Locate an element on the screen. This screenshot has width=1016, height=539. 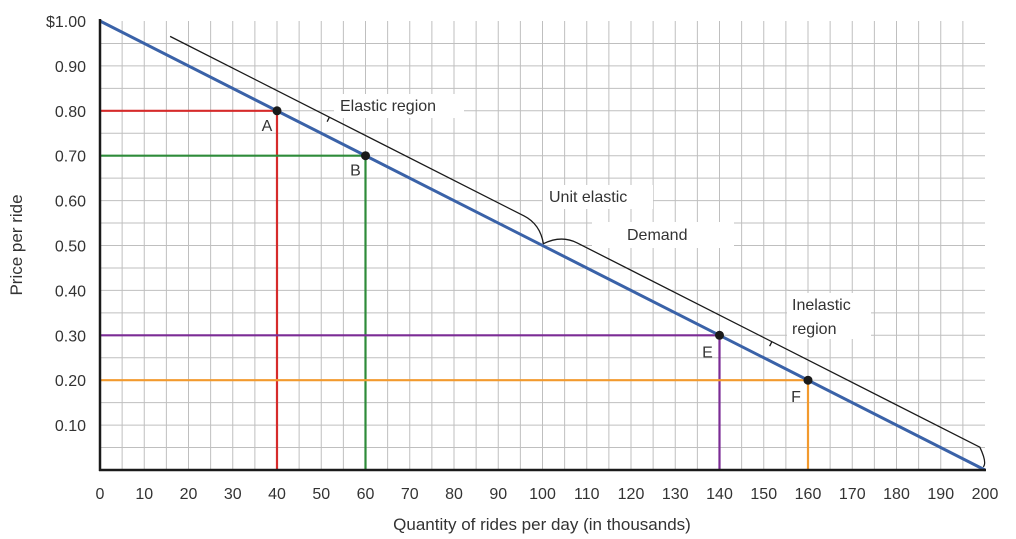
x-tick-label: 50 is located at coordinates (321, 494).